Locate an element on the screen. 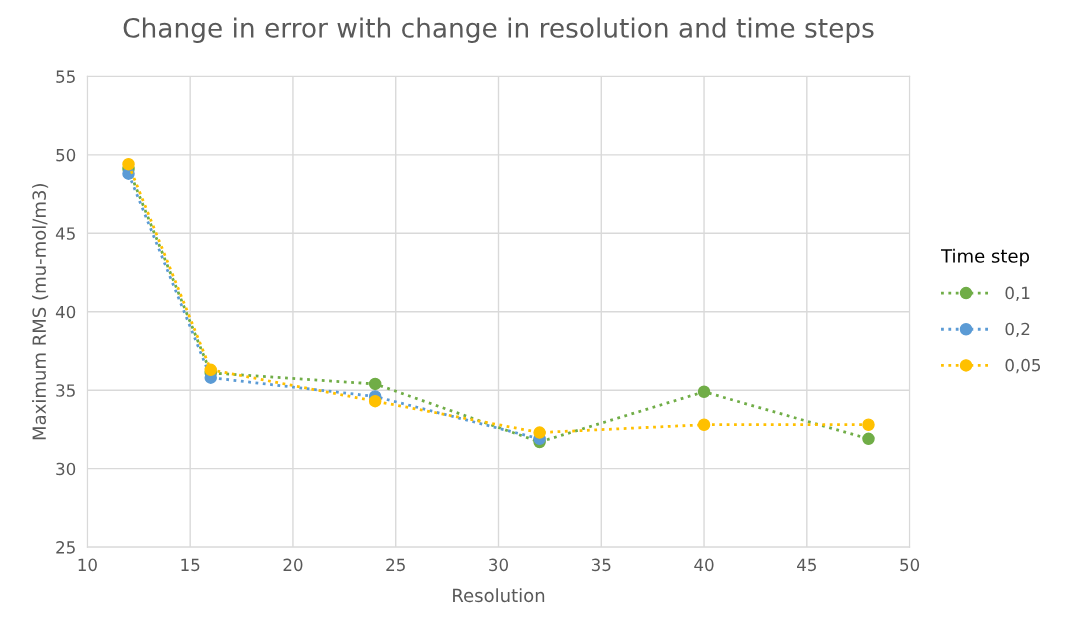  y-tick-label: 50 is located at coordinates (66, 155).